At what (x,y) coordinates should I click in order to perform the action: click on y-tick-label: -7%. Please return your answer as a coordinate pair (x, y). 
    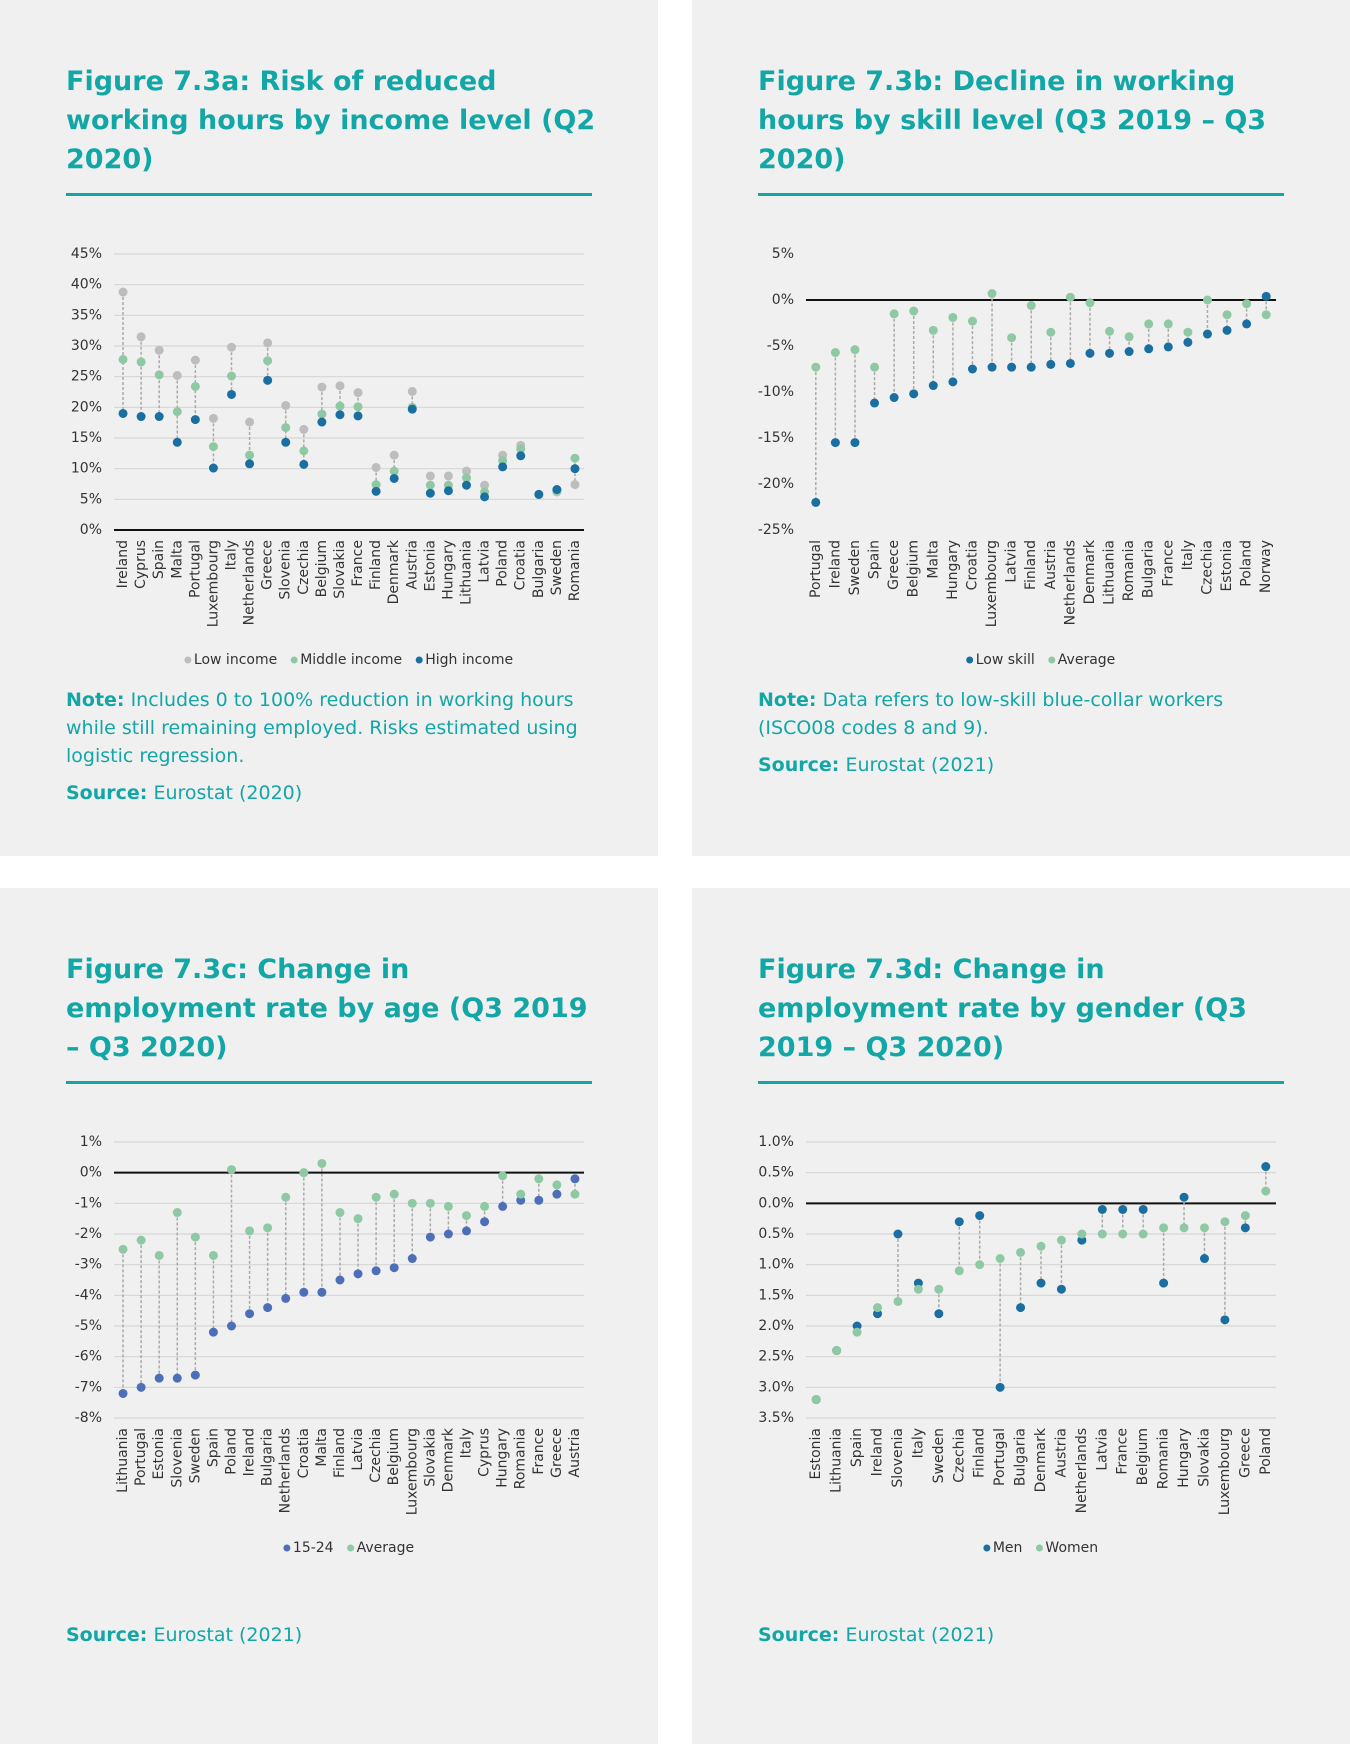
    Looking at the image, I should click on (88, 1387).